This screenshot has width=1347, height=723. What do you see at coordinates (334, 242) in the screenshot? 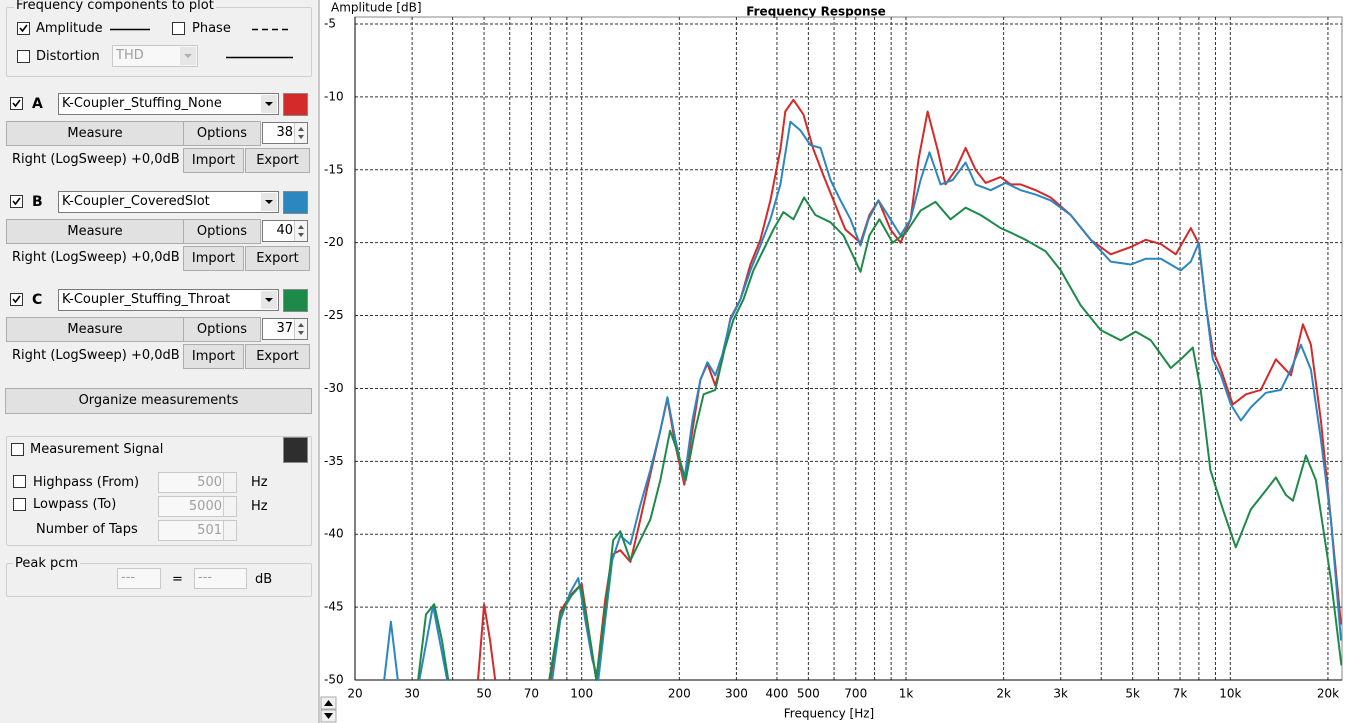
I see `y-tick-label: -20` at bounding box center [334, 242].